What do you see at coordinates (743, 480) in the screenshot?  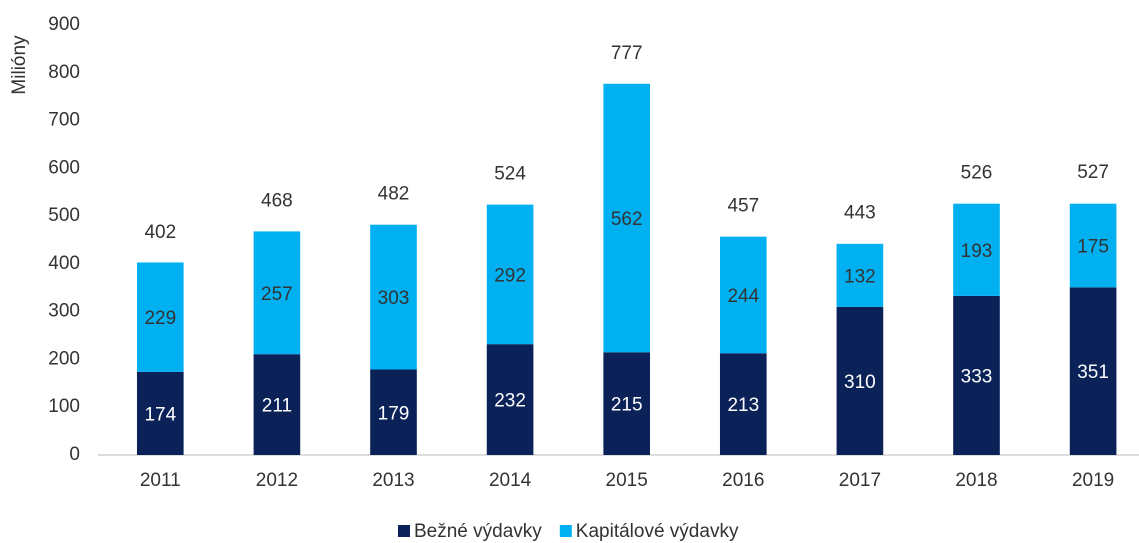 I see `x-tick-label: 2016` at bounding box center [743, 480].